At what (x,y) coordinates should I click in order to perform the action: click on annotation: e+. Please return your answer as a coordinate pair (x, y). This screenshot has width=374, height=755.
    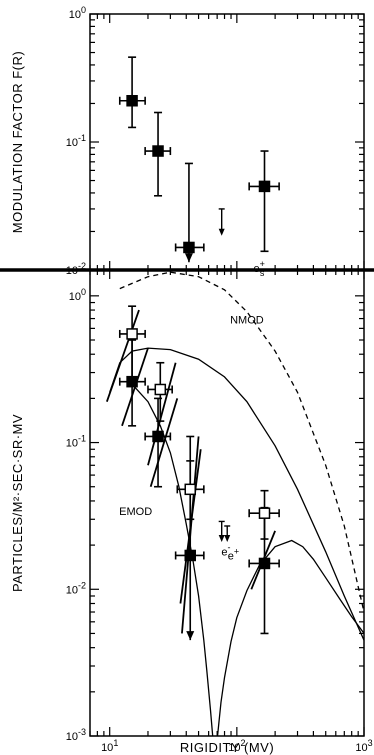
    Looking at the image, I should click on (233, 554).